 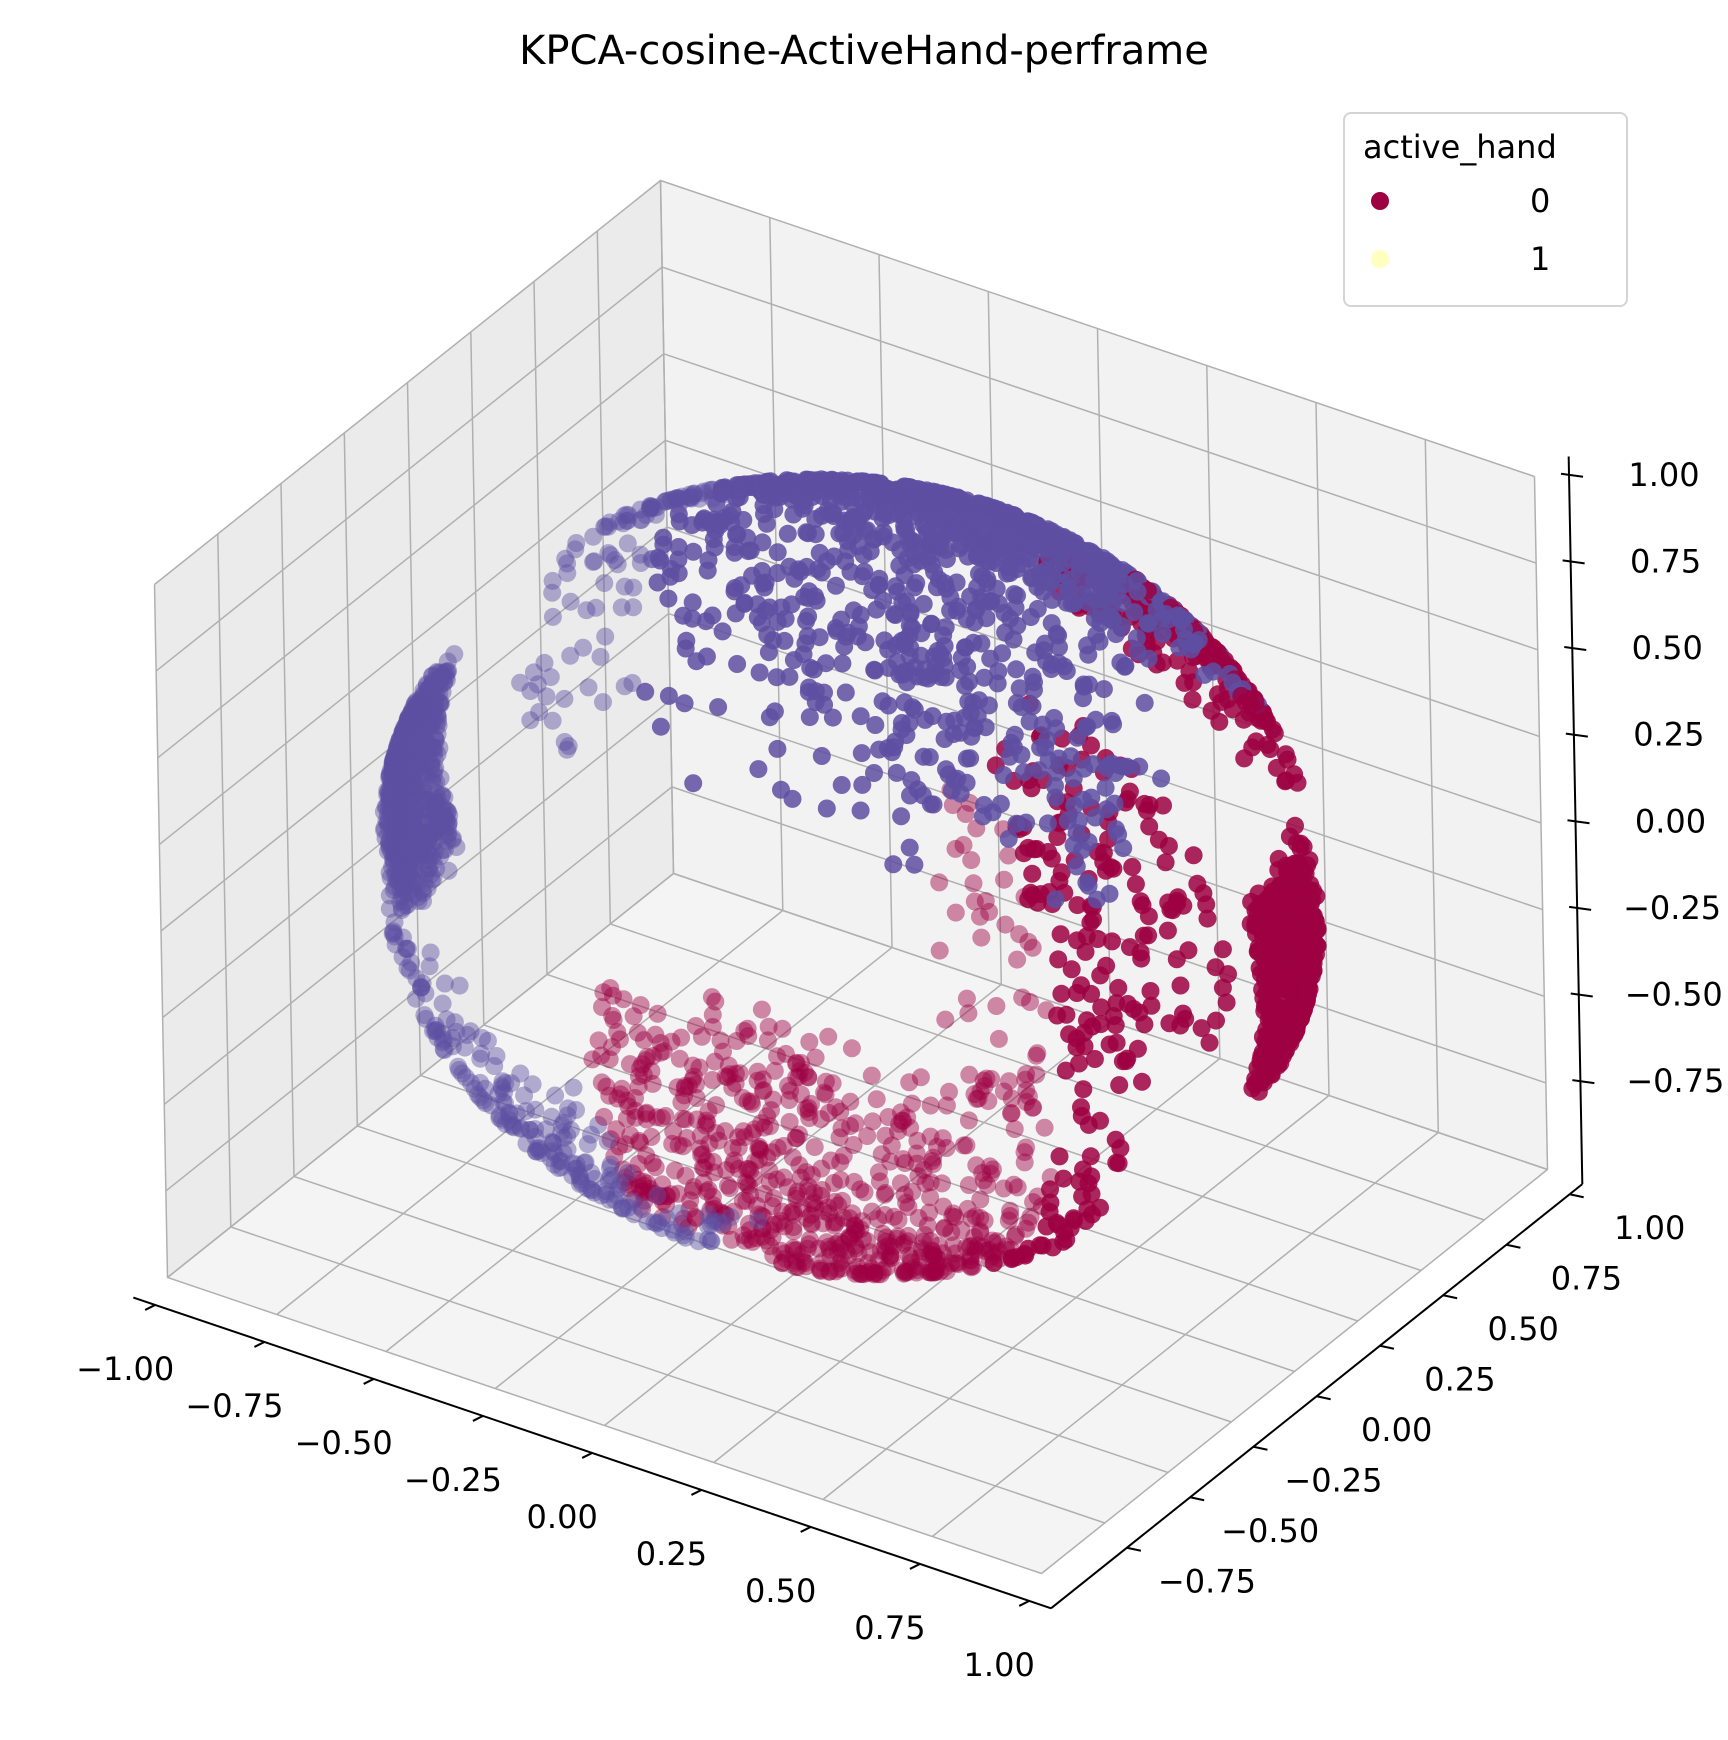 What do you see at coordinates (1207, 1582) in the screenshot?
I see `y-tick-label-0: −0.75` at bounding box center [1207, 1582].